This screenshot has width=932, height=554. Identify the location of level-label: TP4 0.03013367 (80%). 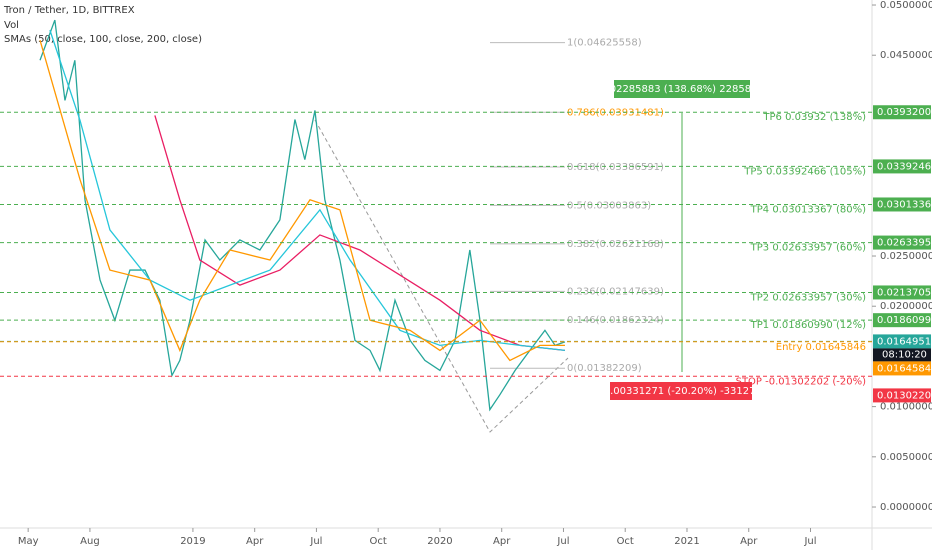
(808, 209).